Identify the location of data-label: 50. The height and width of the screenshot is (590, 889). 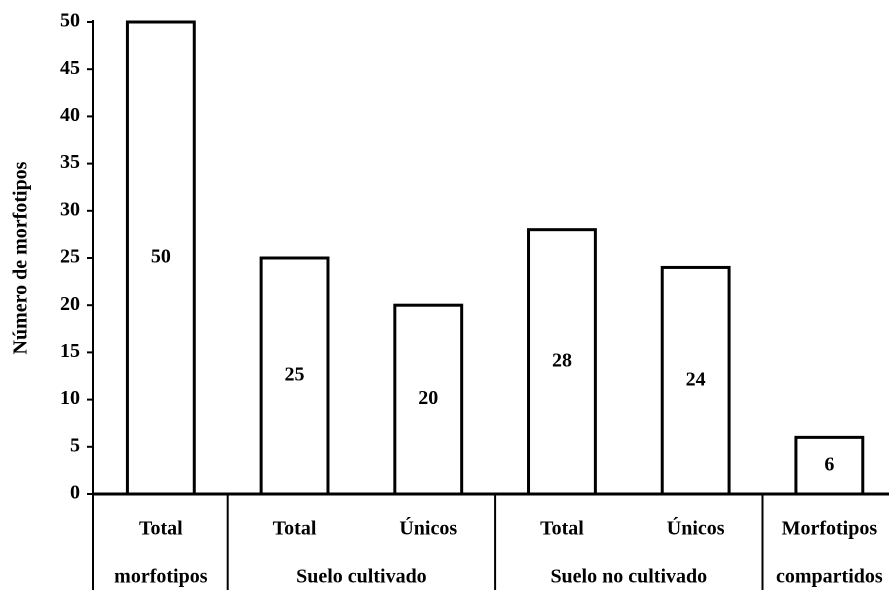
(161, 257).